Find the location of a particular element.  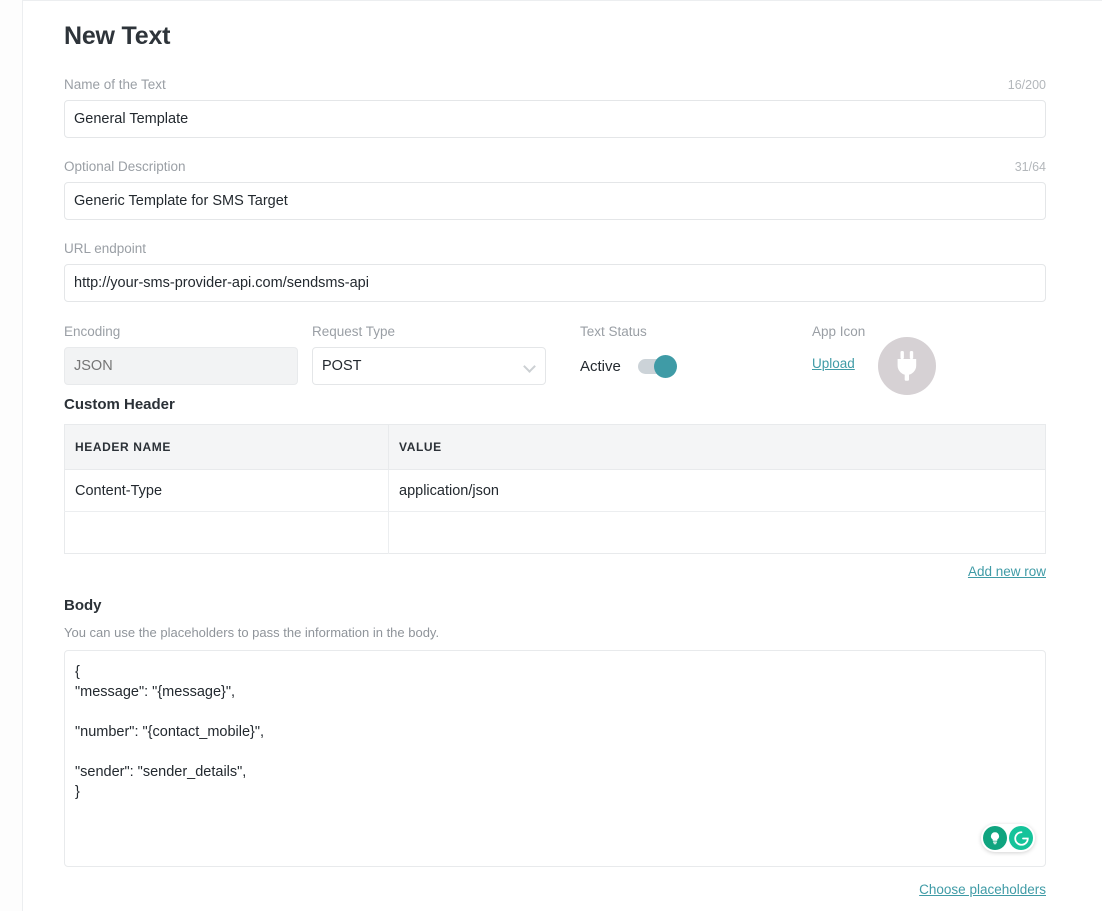

power-plug-icon is located at coordinates (906, 366).